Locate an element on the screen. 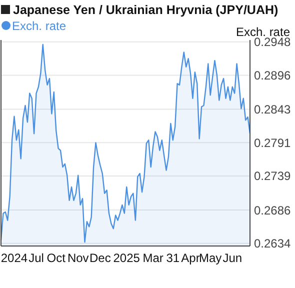 The image size is (295, 288). x-tick-label: Nov is located at coordinates (78, 258).